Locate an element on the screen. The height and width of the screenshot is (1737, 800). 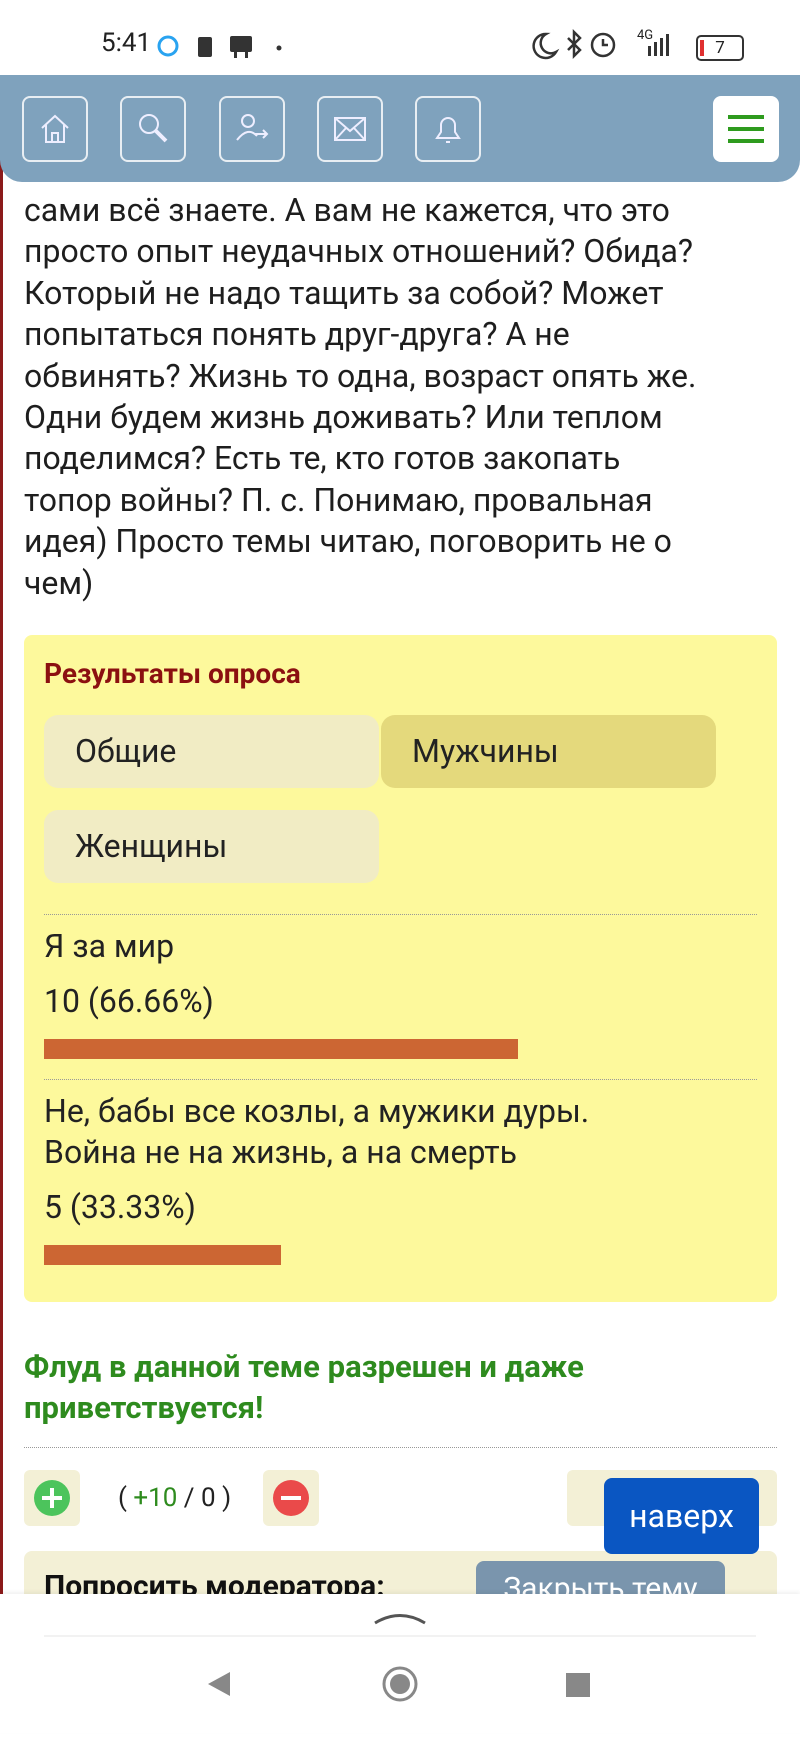
option-text: Я за мир is located at coordinates (109, 946).